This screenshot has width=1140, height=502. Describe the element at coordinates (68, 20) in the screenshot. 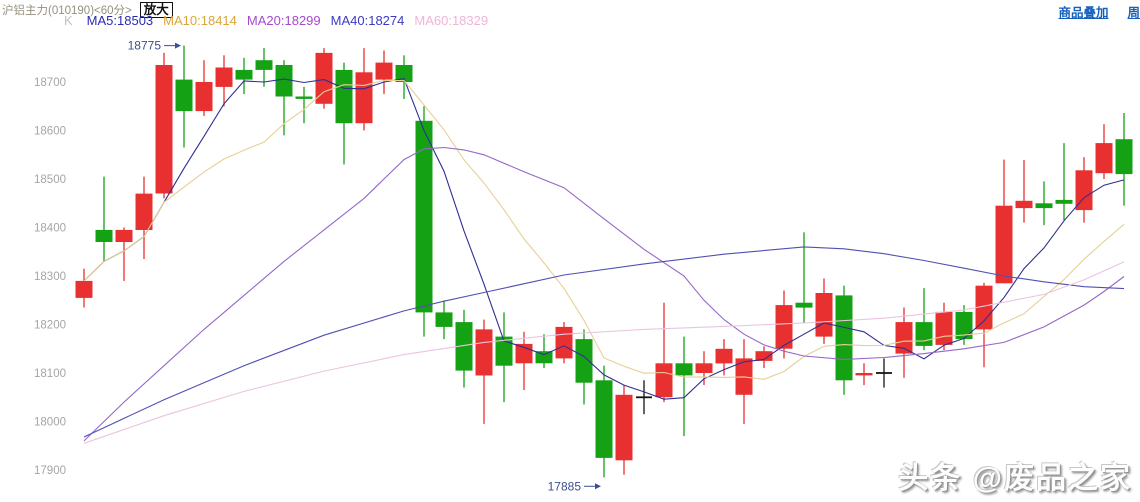

I see `k-label: K` at that location.